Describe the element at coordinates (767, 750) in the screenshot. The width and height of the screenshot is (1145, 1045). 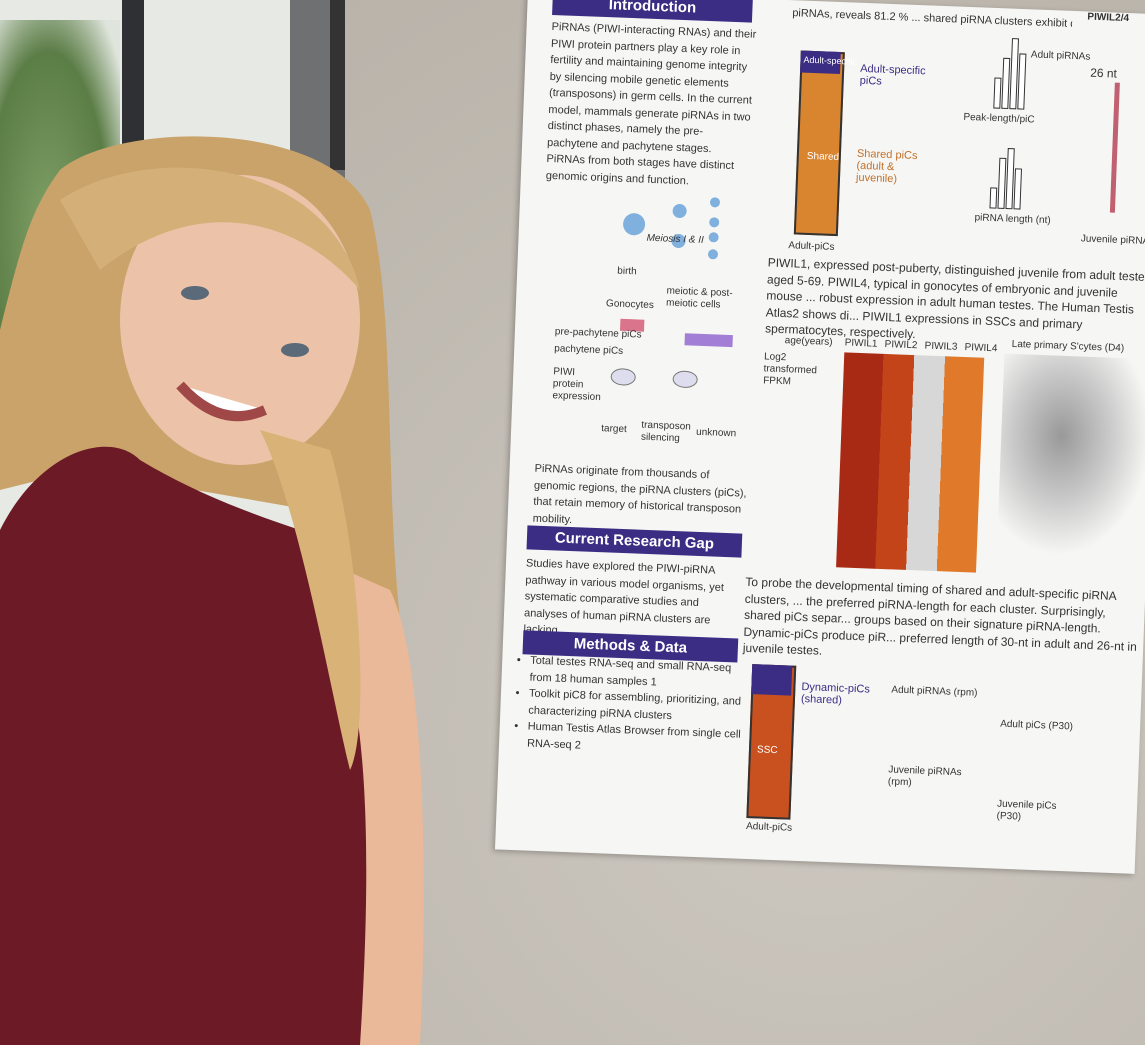
I see `ssc-label: SSC` at that location.